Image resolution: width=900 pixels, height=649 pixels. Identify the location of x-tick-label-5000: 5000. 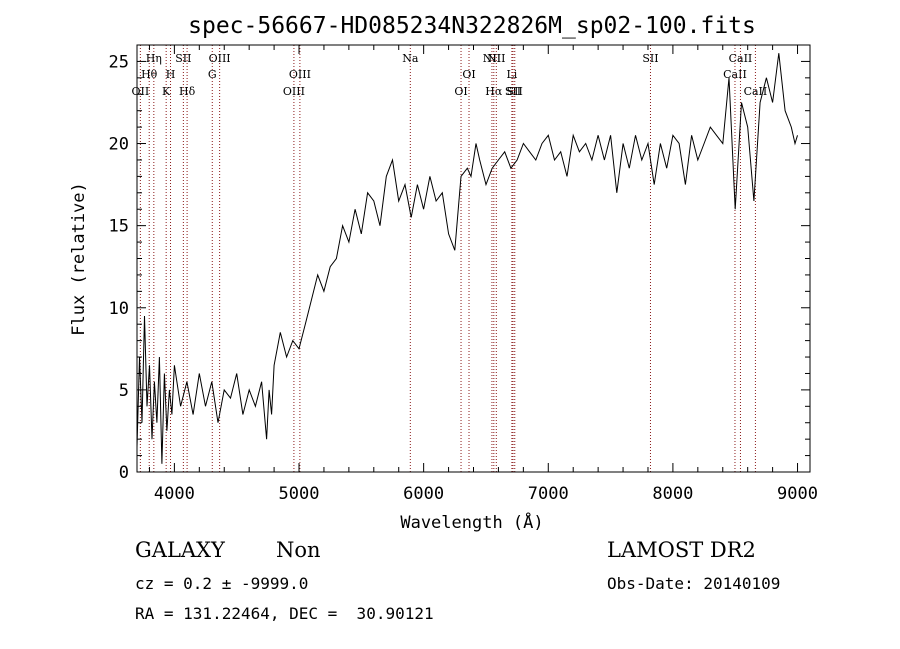
(299, 494).